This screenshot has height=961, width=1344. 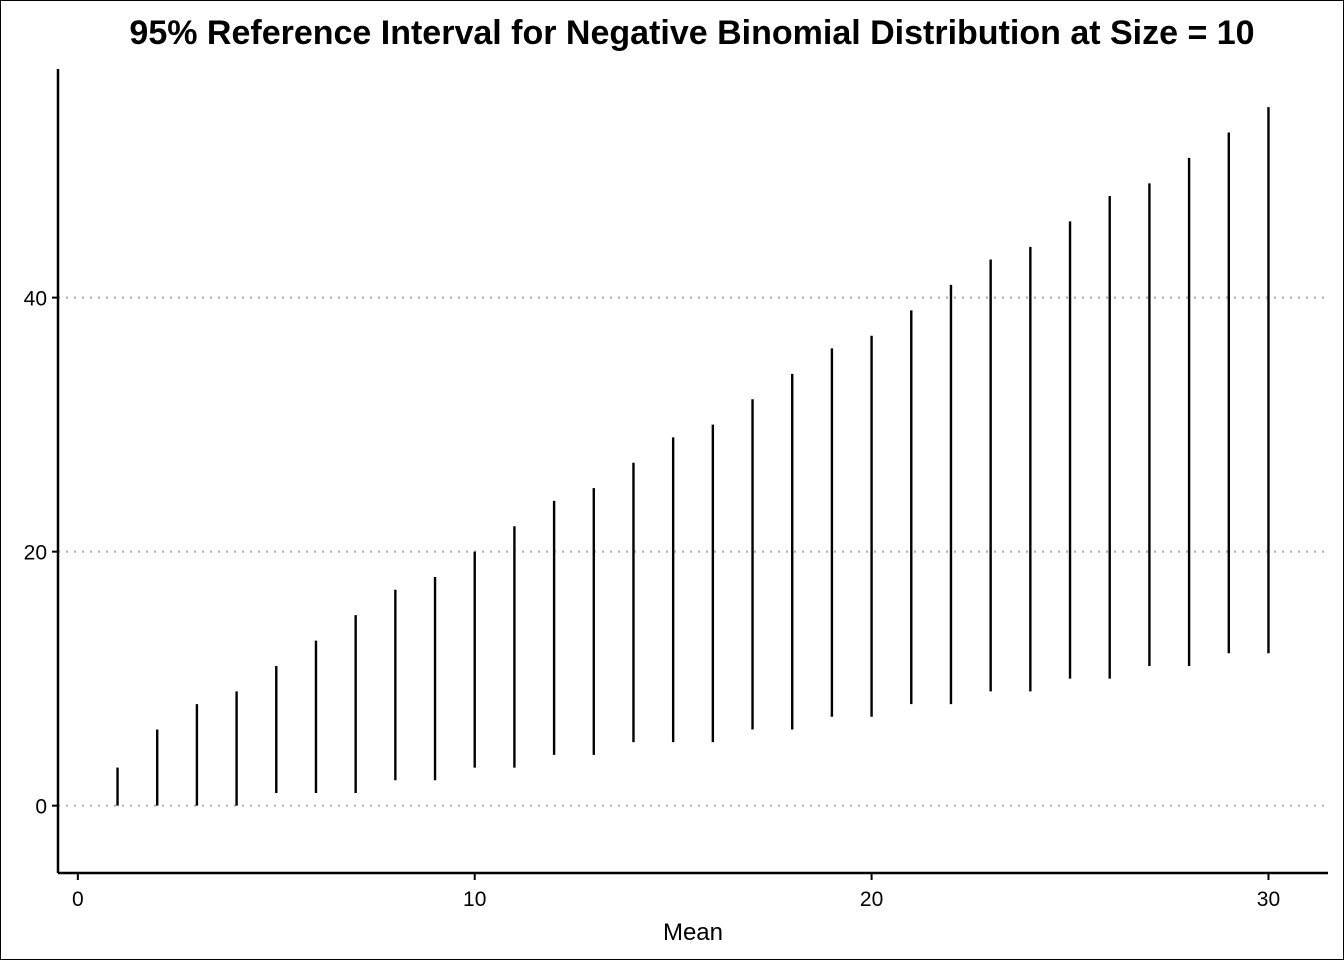 I want to click on x-tick-label-20: 20, so click(x=871, y=899).